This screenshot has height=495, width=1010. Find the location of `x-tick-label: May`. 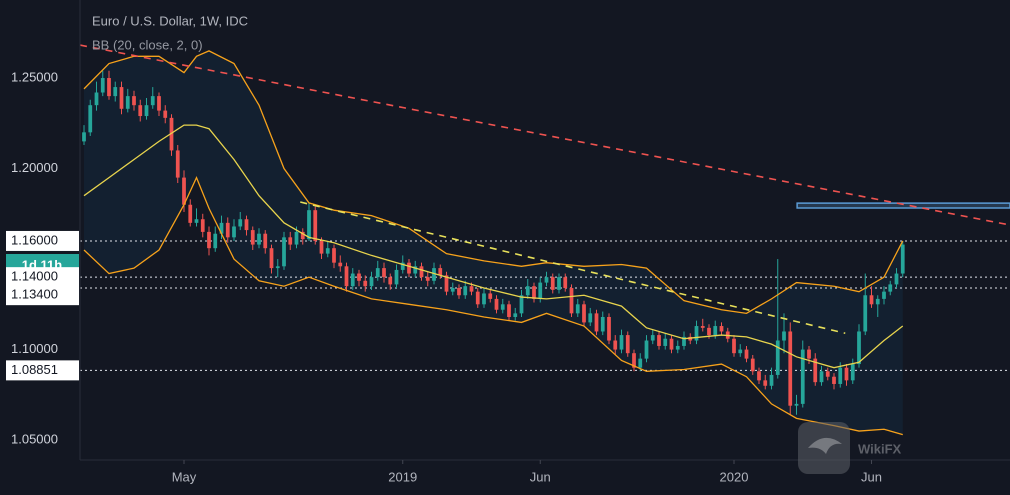

x-tick-label: May is located at coordinates (184, 476).